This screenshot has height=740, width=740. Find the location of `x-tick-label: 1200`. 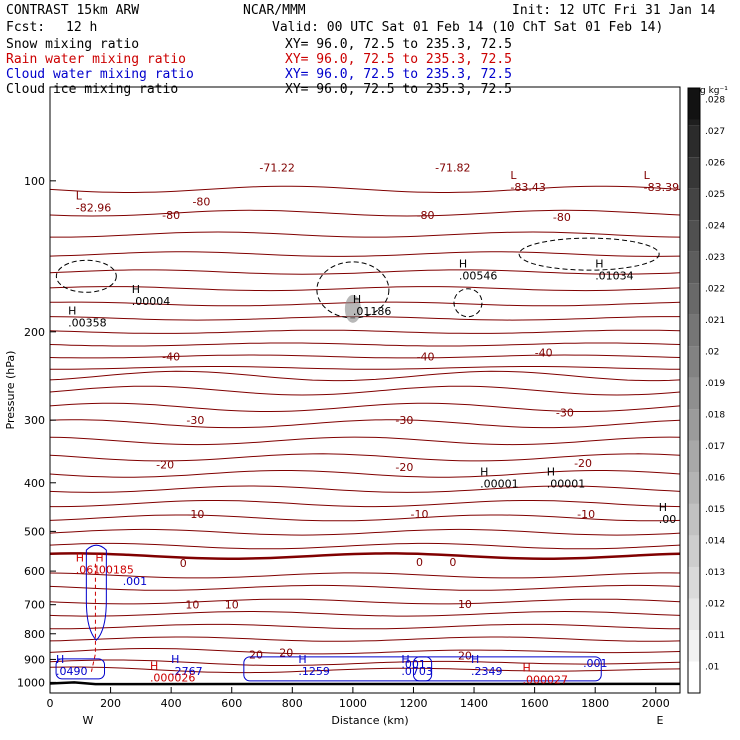

x-tick-label: 1200 is located at coordinates (413, 703).